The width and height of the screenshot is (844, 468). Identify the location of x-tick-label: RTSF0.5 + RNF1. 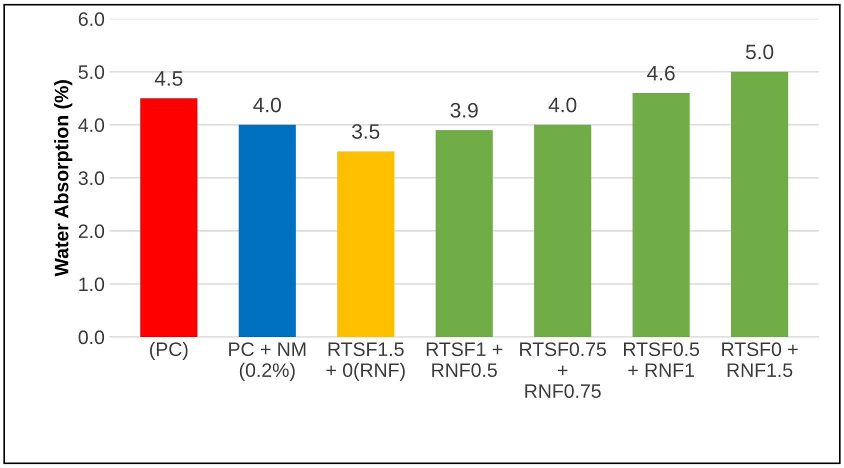
(662, 359).